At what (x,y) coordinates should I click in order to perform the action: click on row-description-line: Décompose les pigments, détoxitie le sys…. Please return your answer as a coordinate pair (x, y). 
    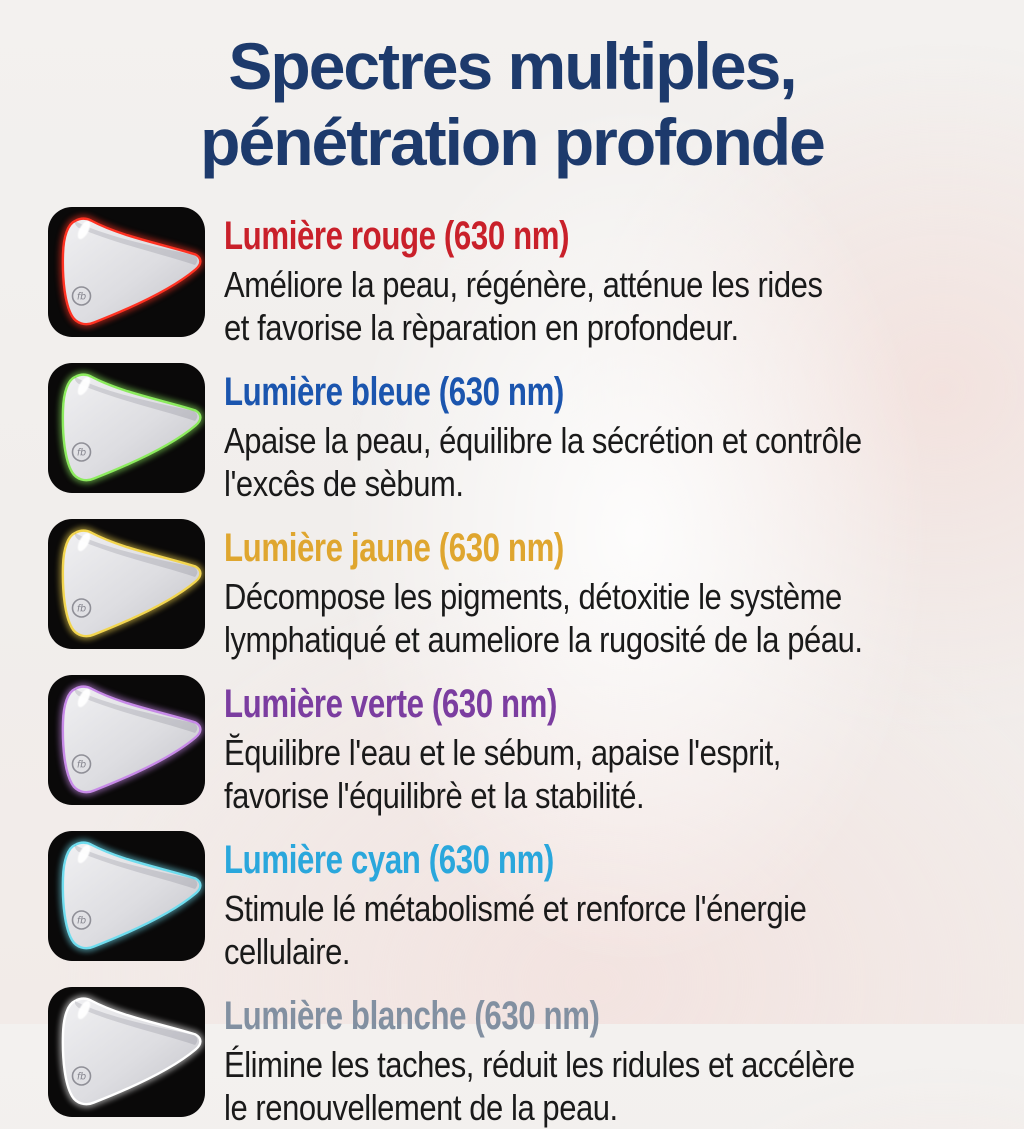
    Looking at the image, I should click on (533, 596).